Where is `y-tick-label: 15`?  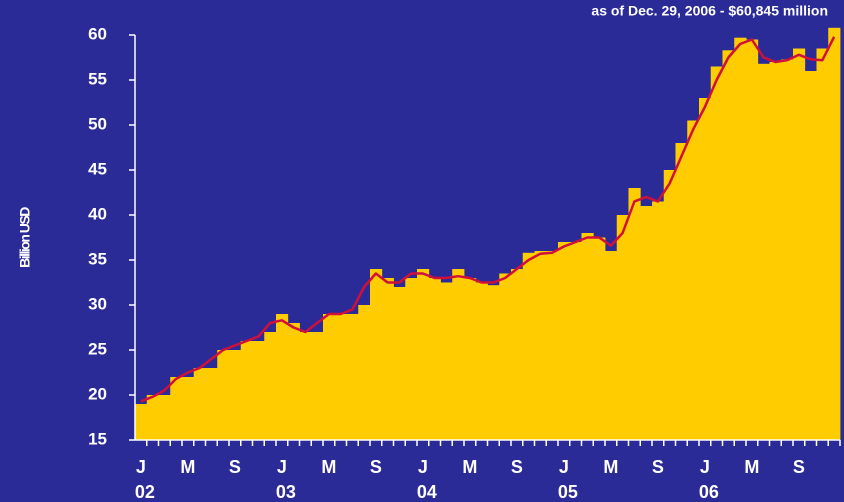
y-tick-label: 15 is located at coordinates (97, 438).